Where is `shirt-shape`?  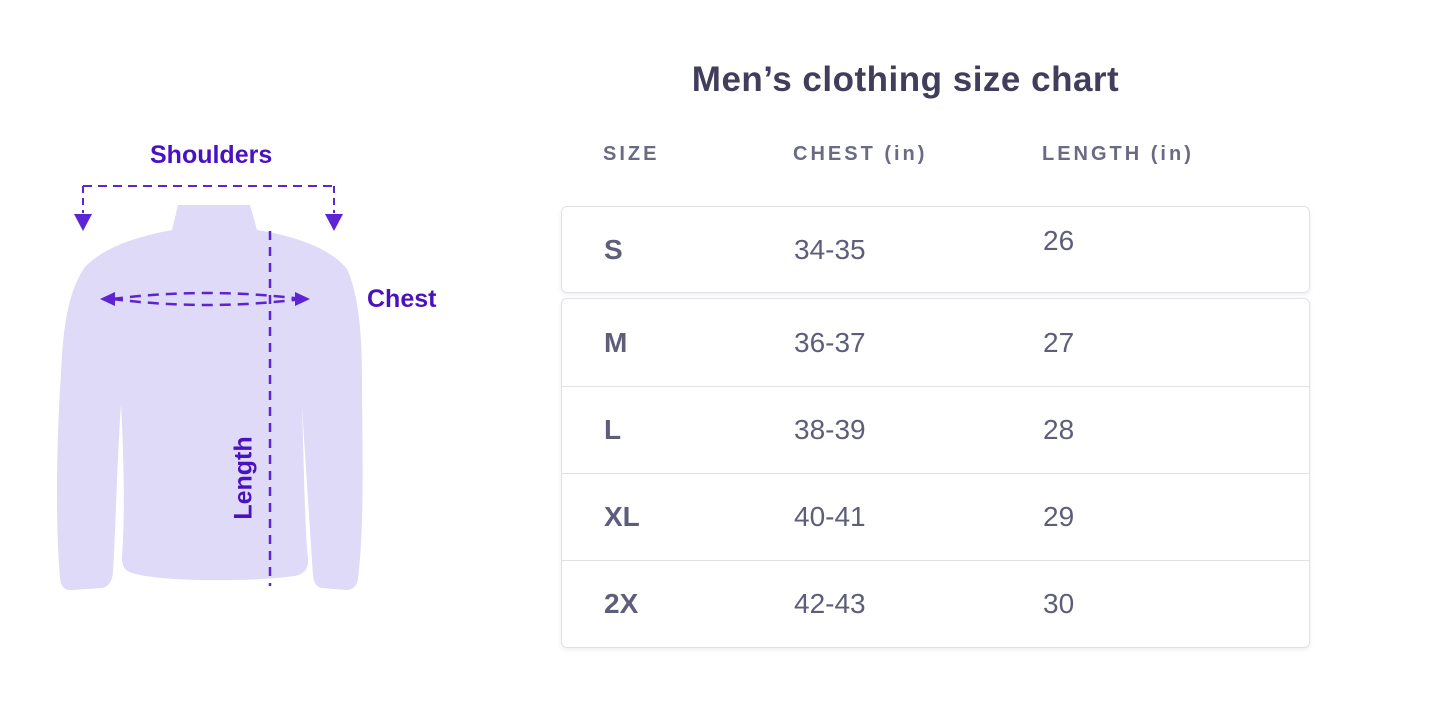
shirt-shape is located at coordinates (210, 398).